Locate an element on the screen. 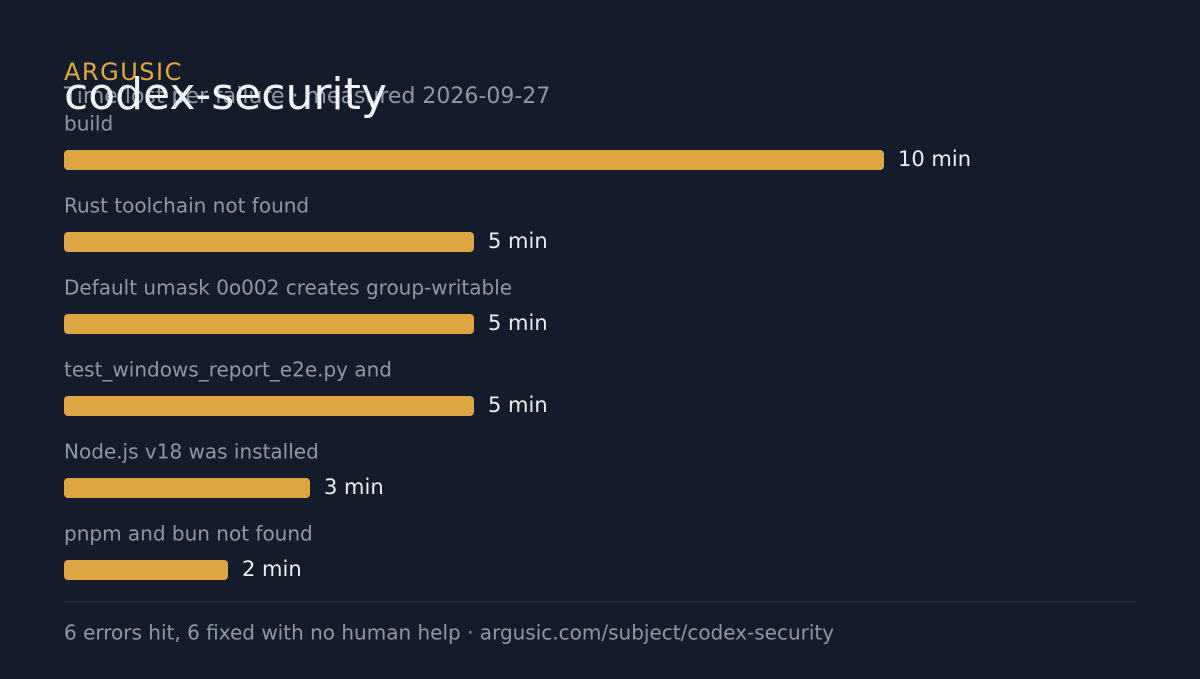 The image size is (1200, 679). brand: ARGUSIC is located at coordinates (123, 72).